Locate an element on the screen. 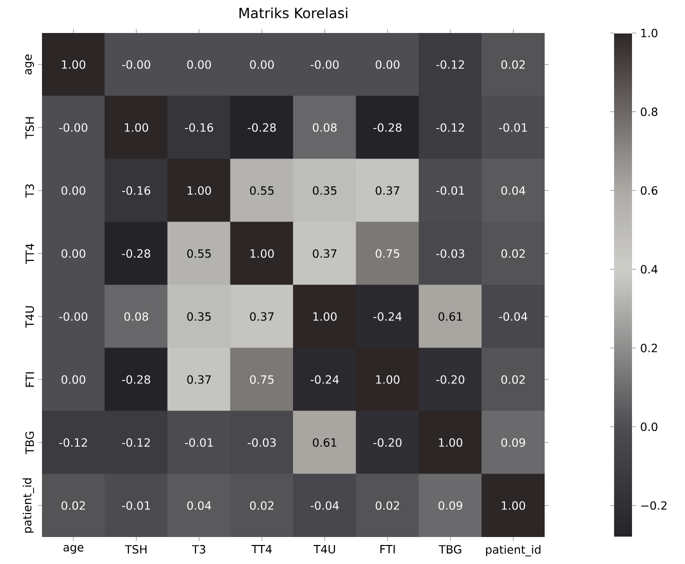 The image size is (685, 564). y-tick-label: age is located at coordinates (29, 64).